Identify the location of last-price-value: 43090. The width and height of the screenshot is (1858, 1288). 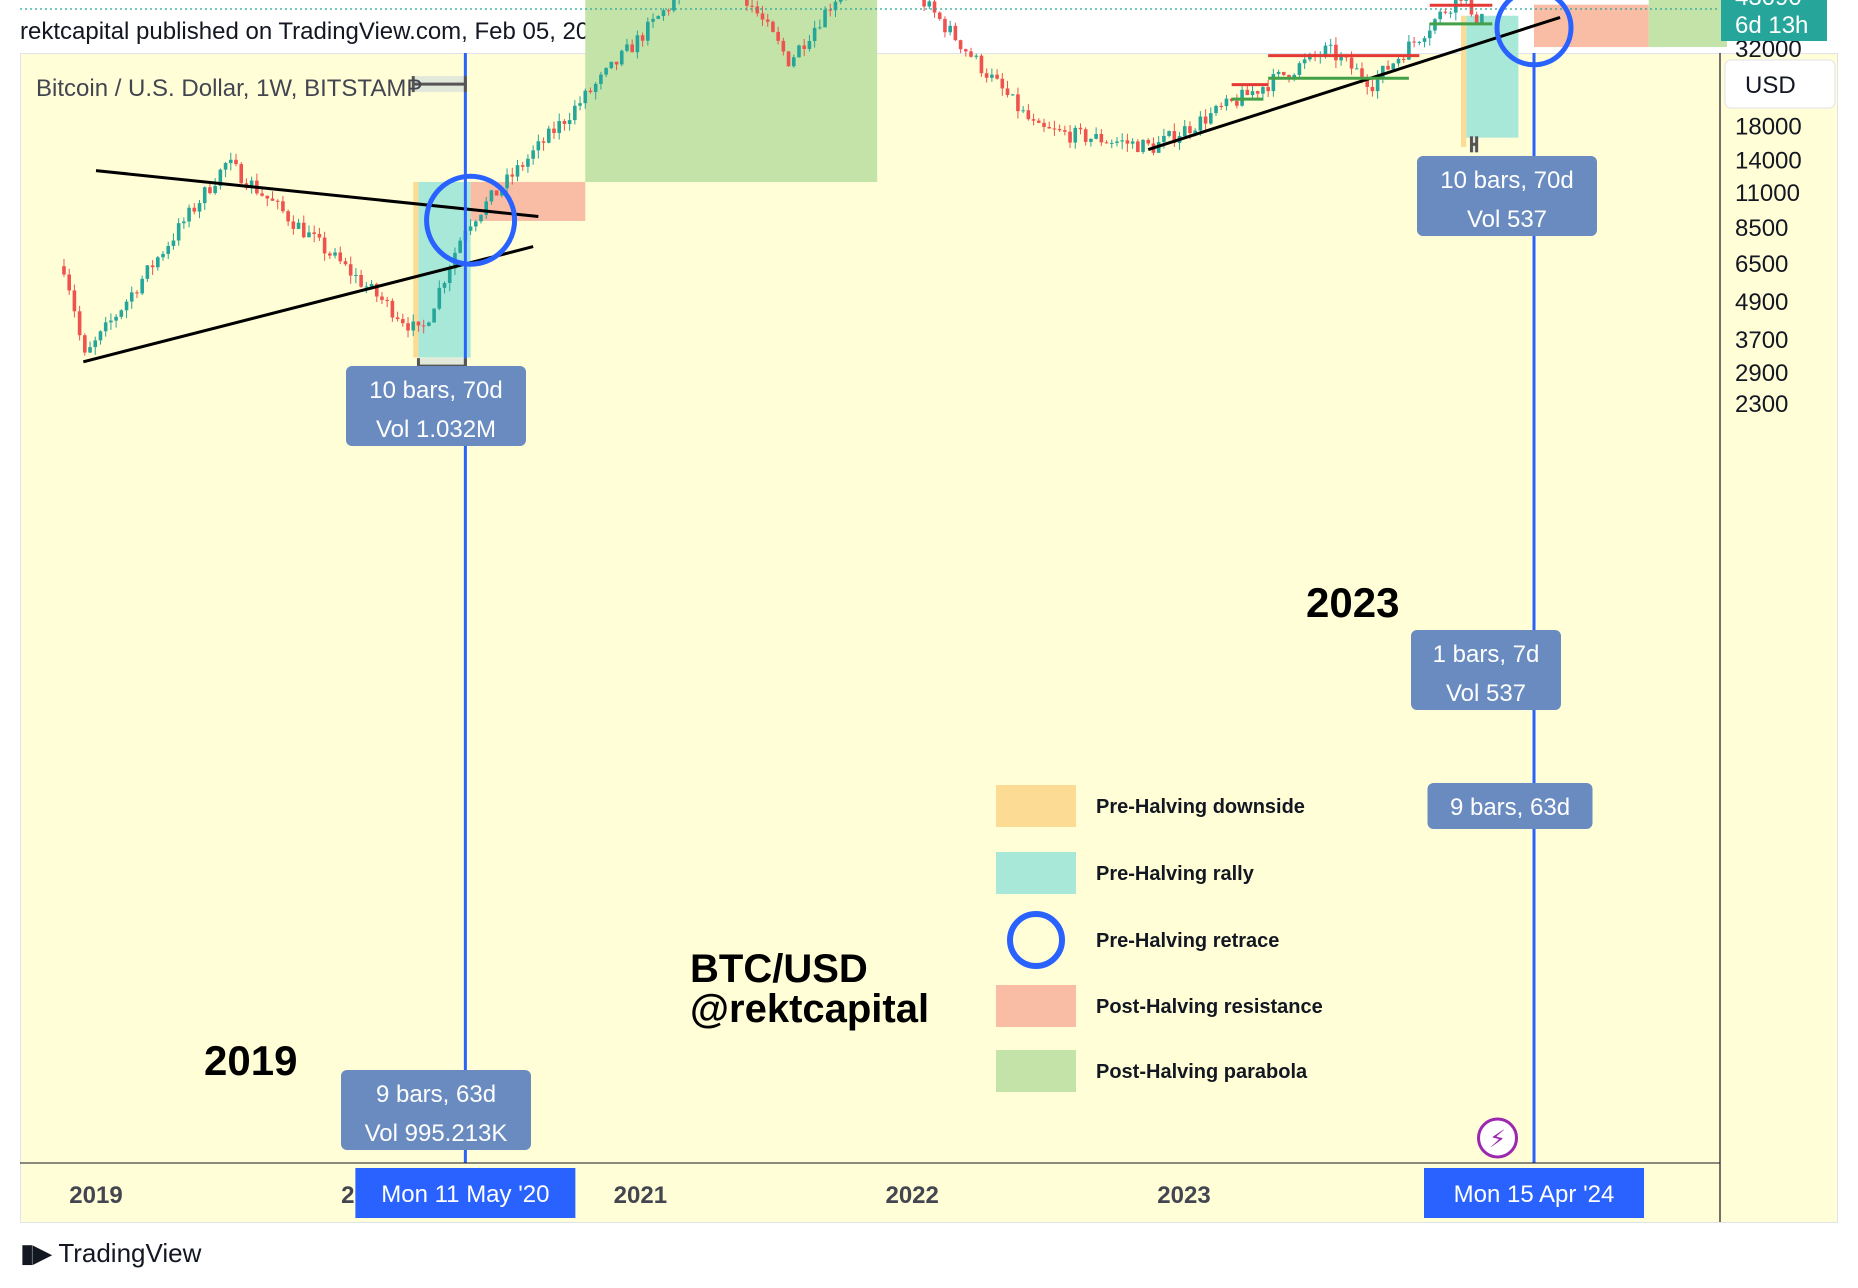
(1768, 5).